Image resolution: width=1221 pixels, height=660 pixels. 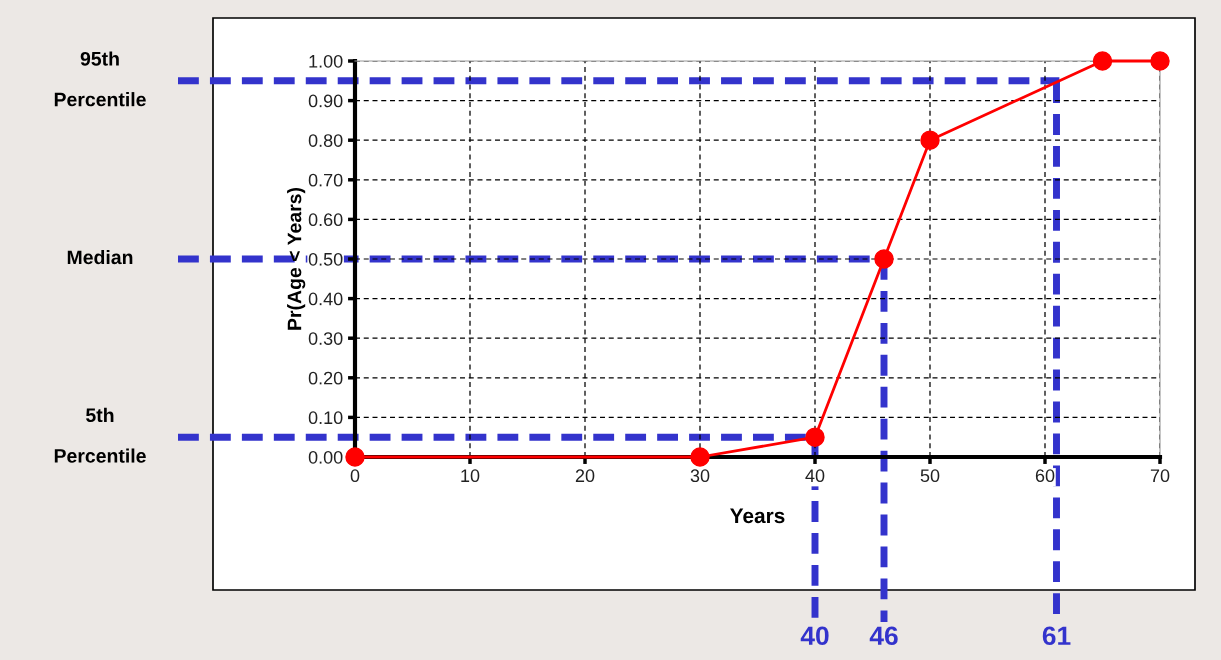 I want to click on x-tick-label: 40, so click(x=815, y=476).